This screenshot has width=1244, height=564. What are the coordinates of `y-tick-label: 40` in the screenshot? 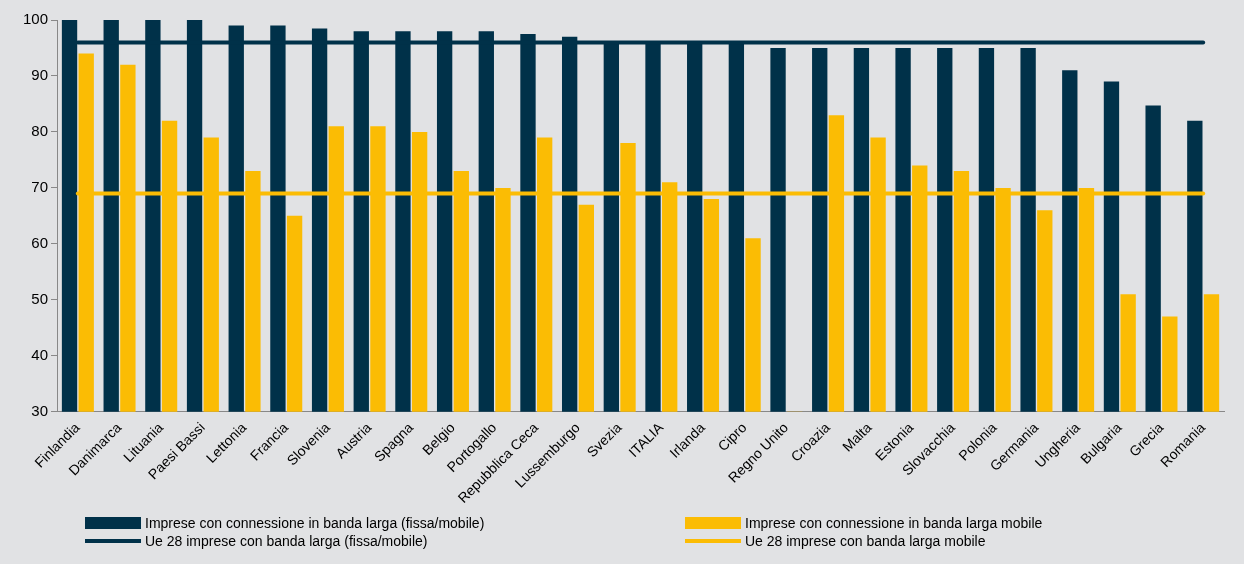 It's located at (40, 354).